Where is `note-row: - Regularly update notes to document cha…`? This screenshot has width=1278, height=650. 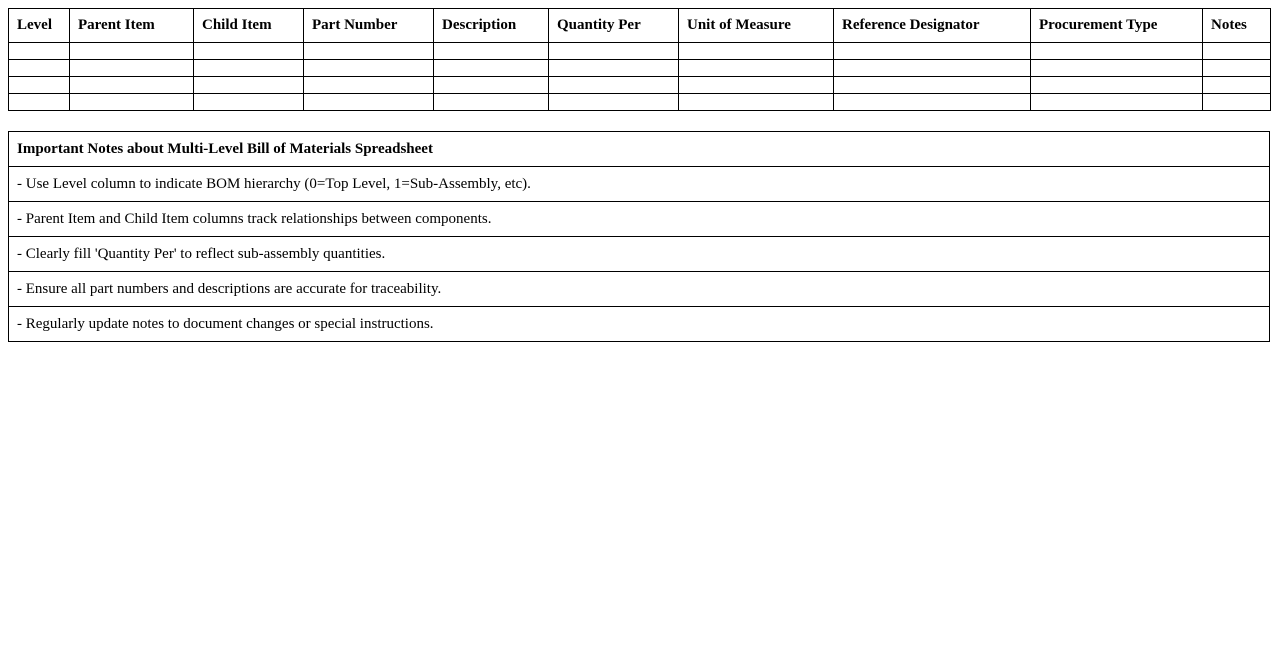
note-row: - Regularly update notes to document cha… is located at coordinates (639, 324).